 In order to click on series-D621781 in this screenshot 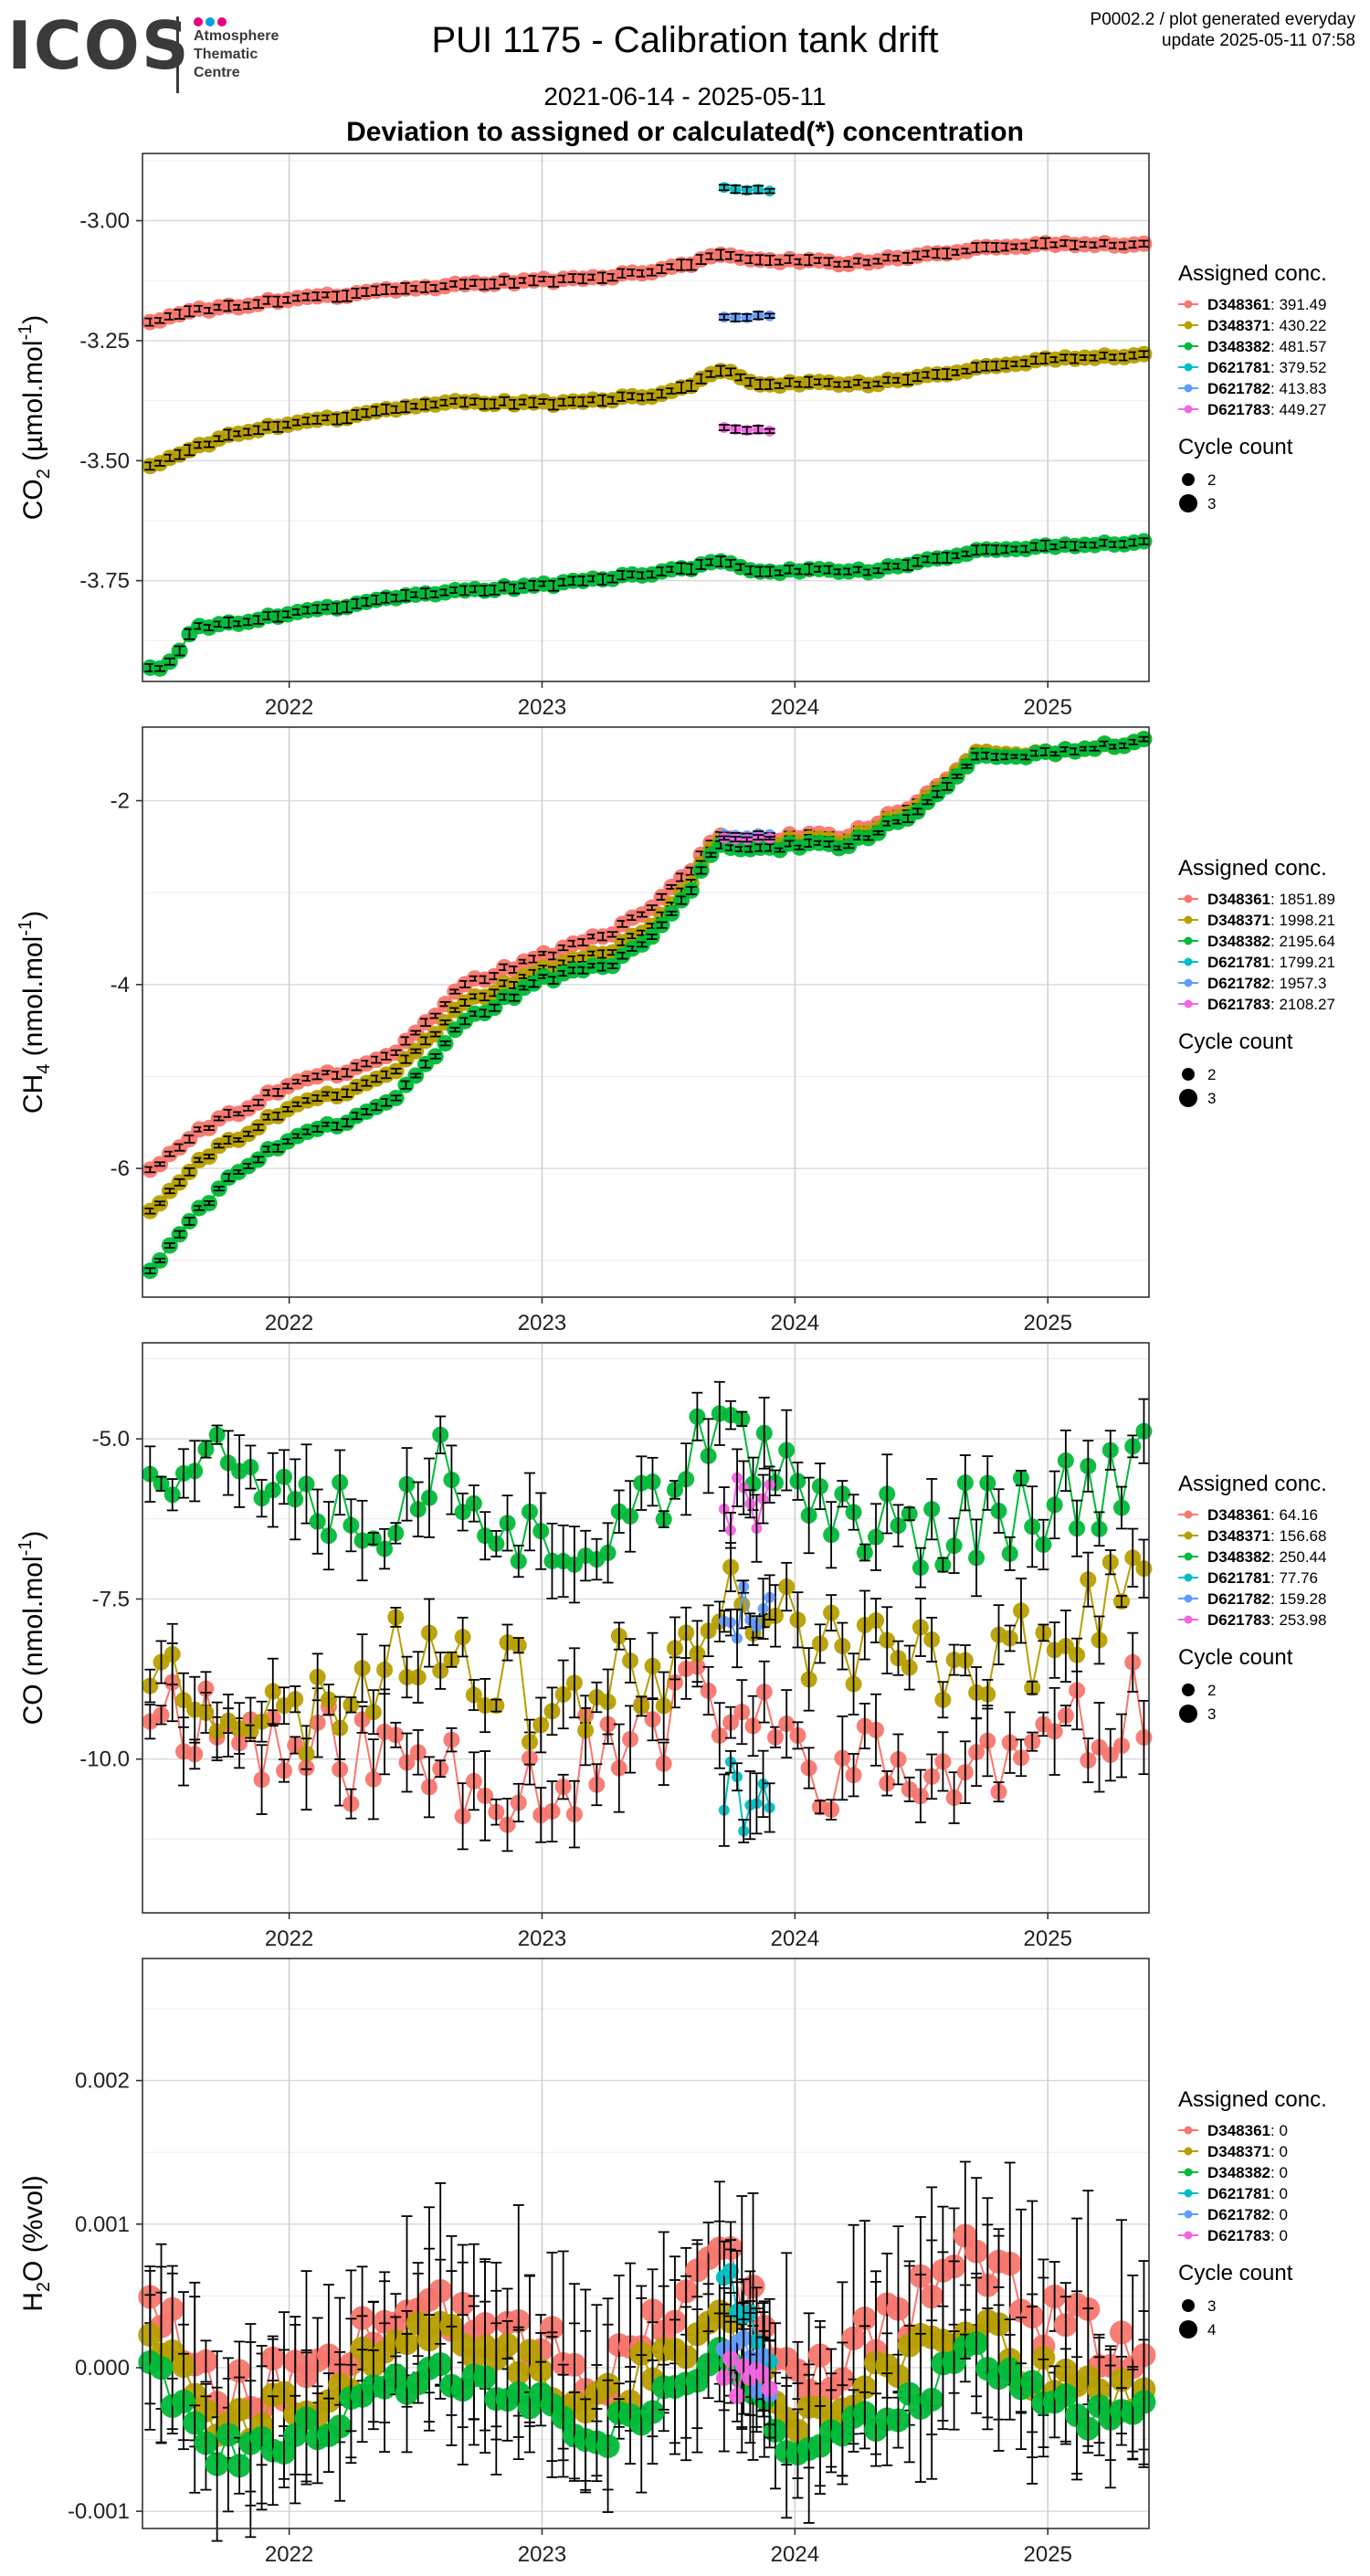, I will do `click(746, 190)`.